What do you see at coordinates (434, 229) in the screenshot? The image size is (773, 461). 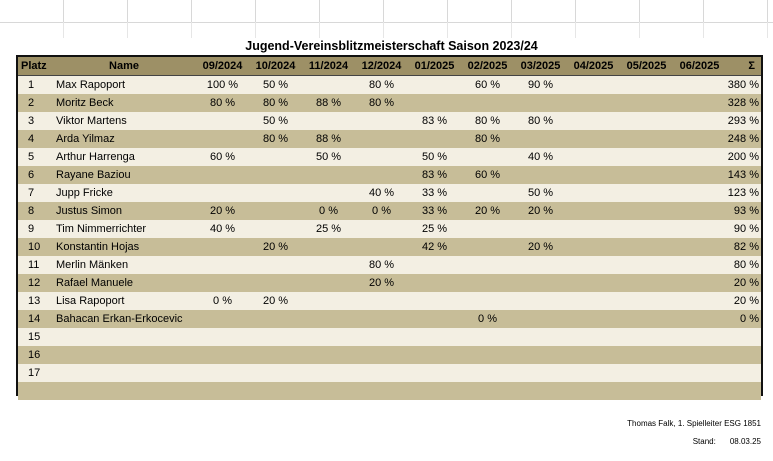 I see `row-month-score: 25 %` at bounding box center [434, 229].